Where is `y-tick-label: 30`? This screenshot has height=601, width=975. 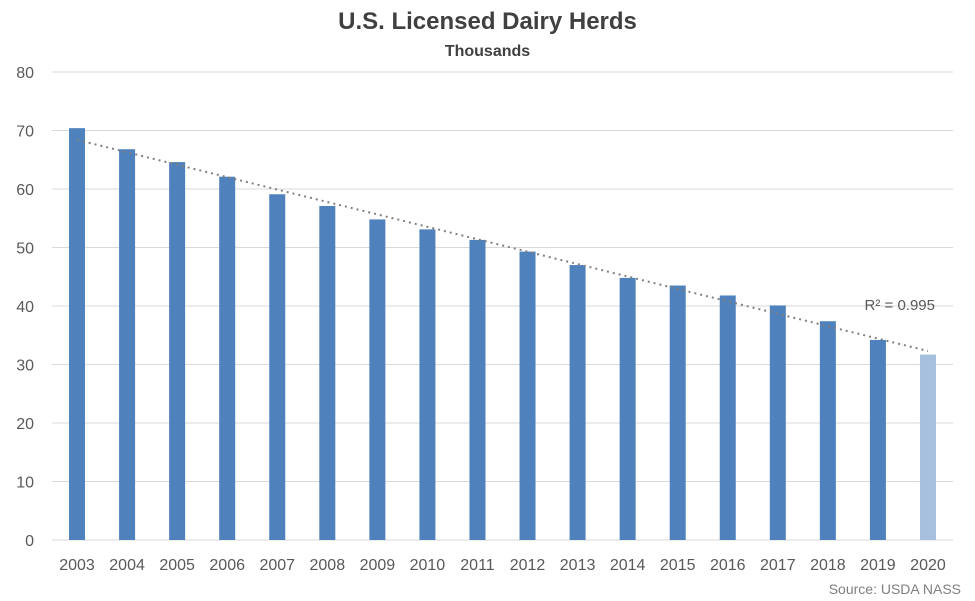 y-tick-label: 30 is located at coordinates (25, 366).